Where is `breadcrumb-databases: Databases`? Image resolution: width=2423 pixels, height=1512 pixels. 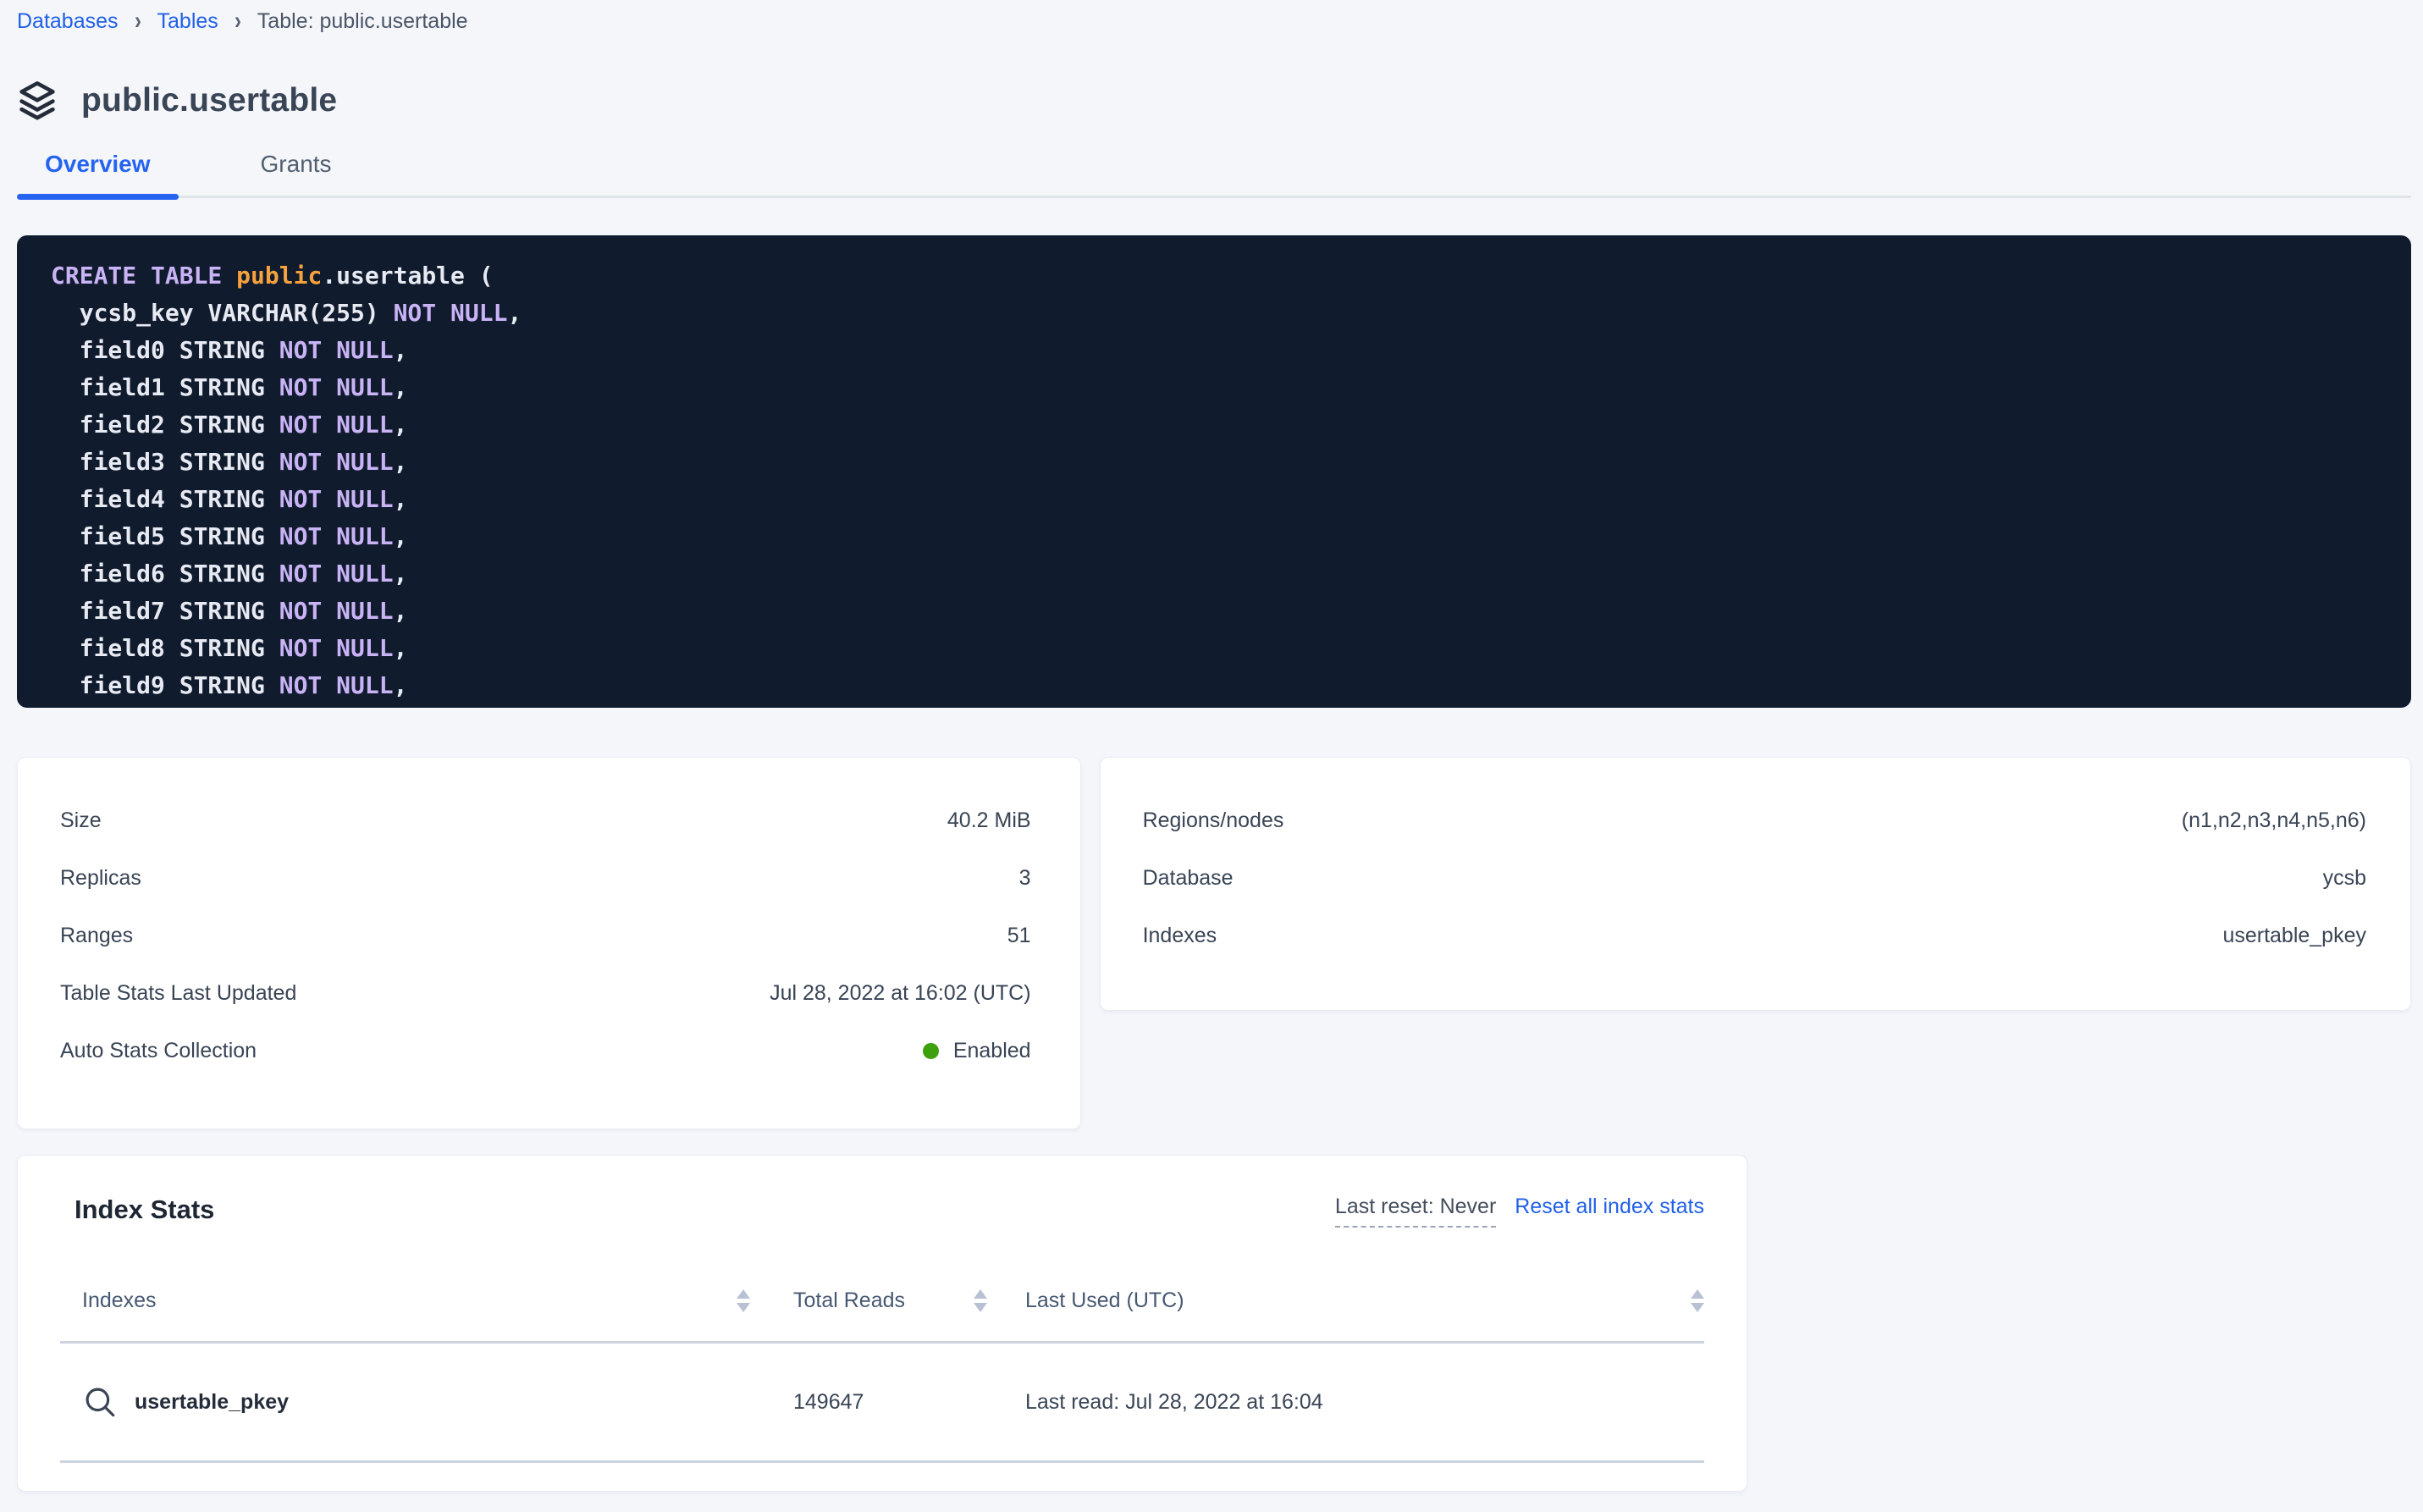 breadcrumb-databases: Databases is located at coordinates (68, 21).